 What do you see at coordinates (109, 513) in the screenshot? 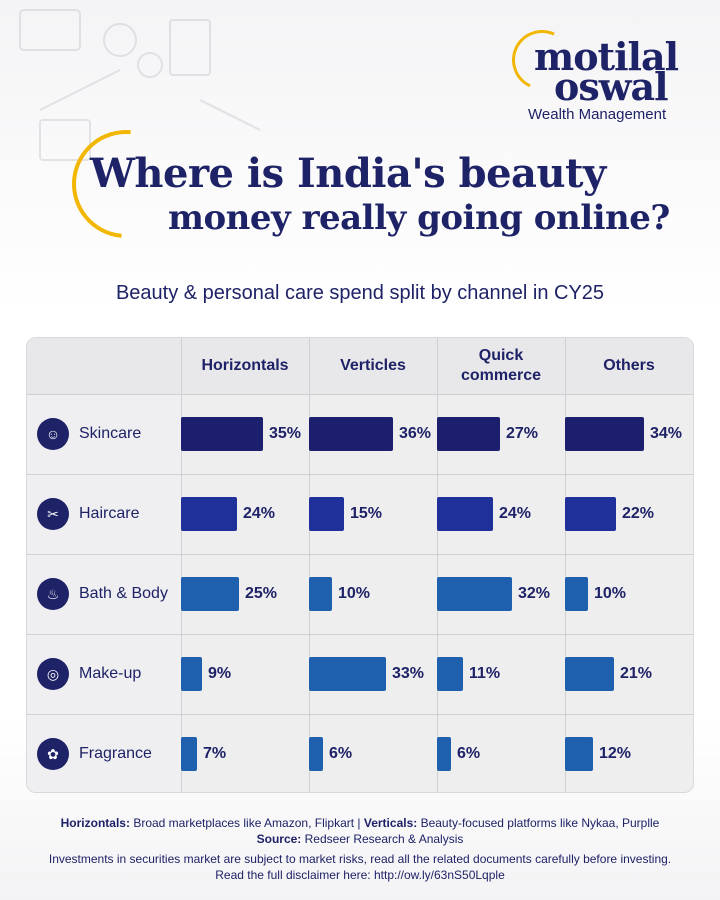
I see `row-name: Haircare` at bounding box center [109, 513].